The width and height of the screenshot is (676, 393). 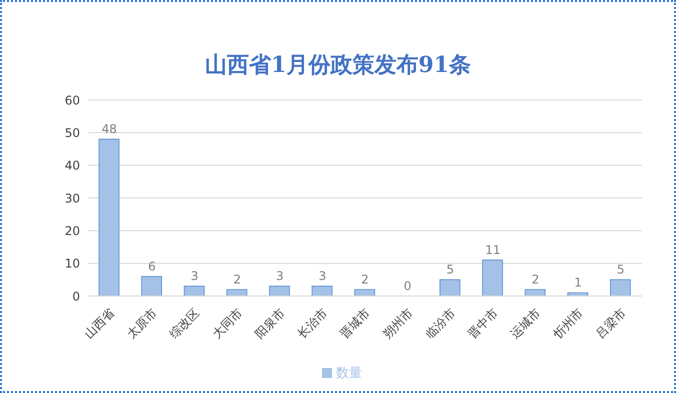 What do you see at coordinates (72, 133) in the screenshot?
I see `y-tick-label: 50` at bounding box center [72, 133].